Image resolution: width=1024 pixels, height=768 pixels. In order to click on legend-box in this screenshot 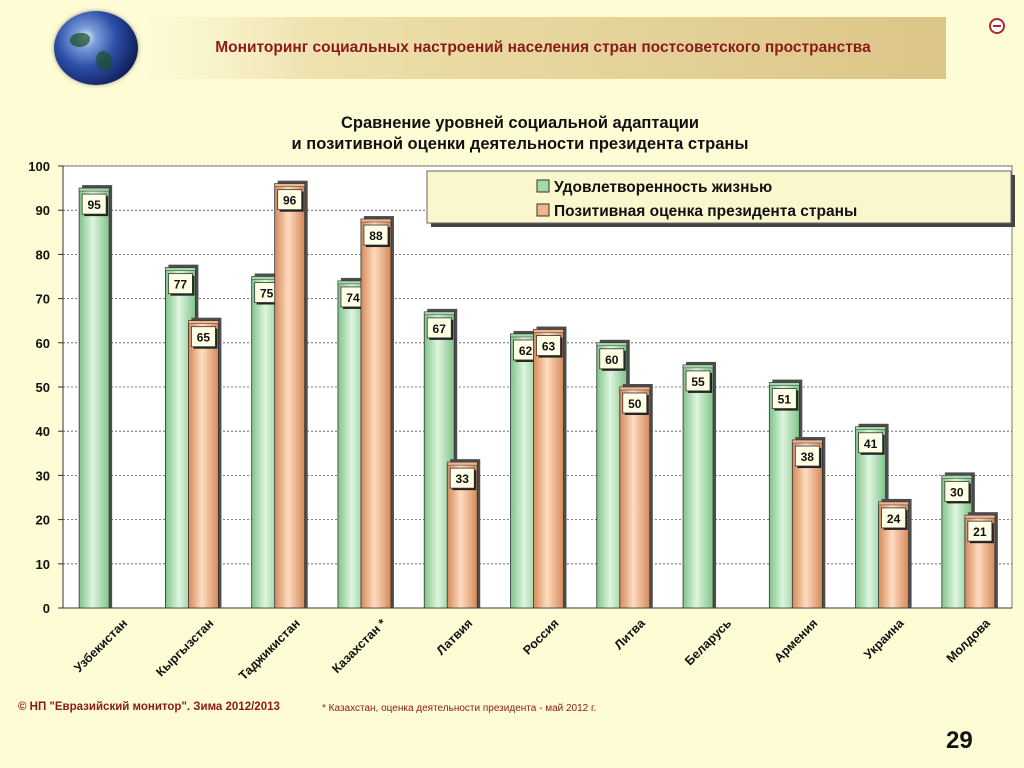, I will do `click(719, 197)`.